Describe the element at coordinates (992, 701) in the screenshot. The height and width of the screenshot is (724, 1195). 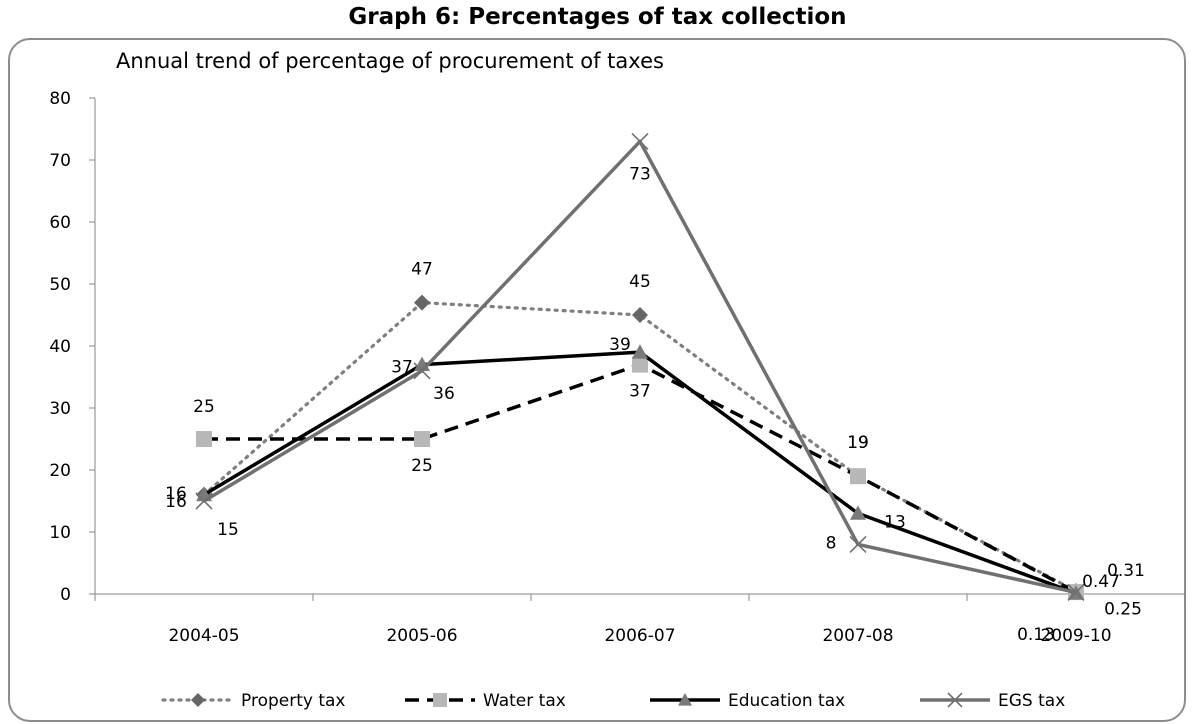
I see `legend-item: EGS tax` at that location.